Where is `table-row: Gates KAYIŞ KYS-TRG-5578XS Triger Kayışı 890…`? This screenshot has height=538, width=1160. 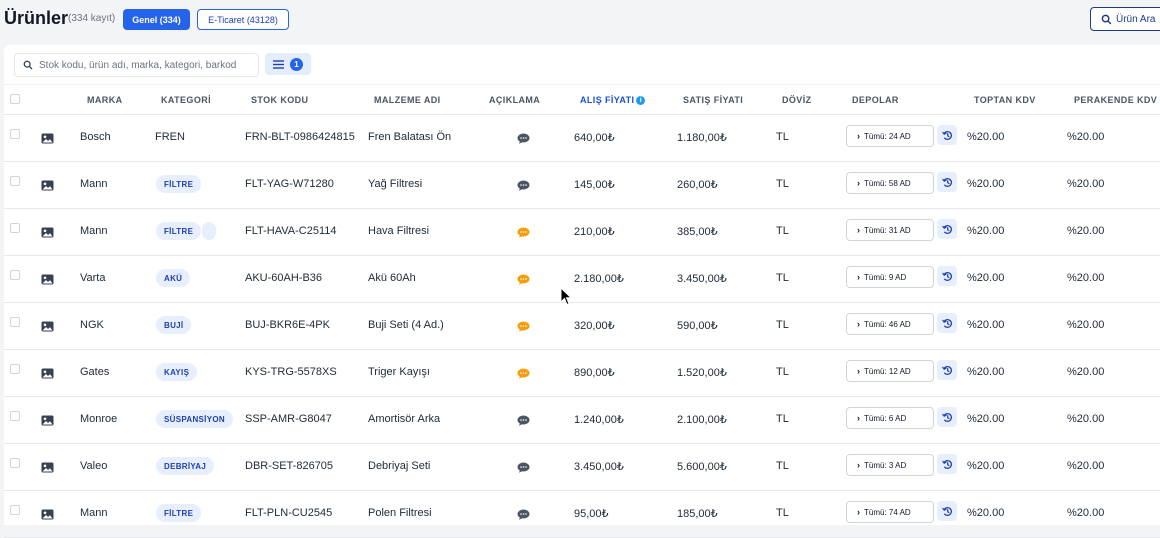
table-row: Gates KAYIŞ KYS-TRG-5578XS Triger Kayışı 890… is located at coordinates (582, 373).